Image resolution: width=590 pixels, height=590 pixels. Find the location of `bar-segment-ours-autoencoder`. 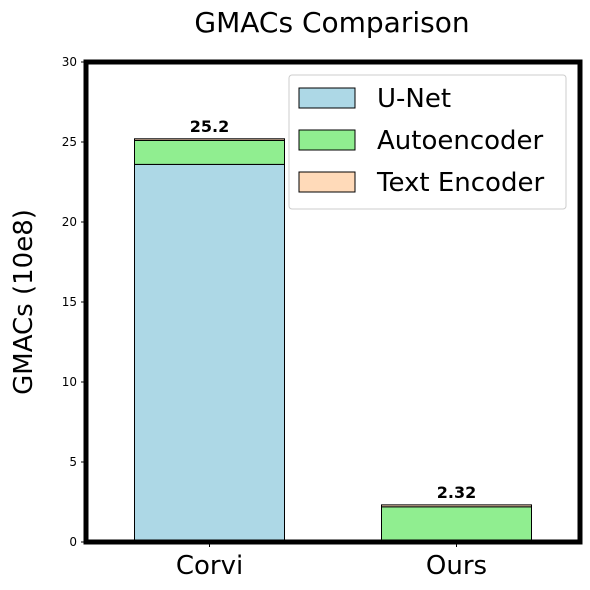

bar-segment-ours-autoencoder is located at coordinates (456, 524).